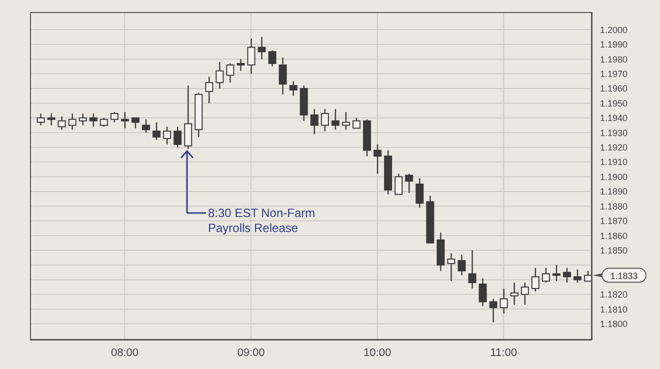 The width and height of the screenshot is (660, 369). I want to click on y-tick-label: 1.1960, so click(614, 89).